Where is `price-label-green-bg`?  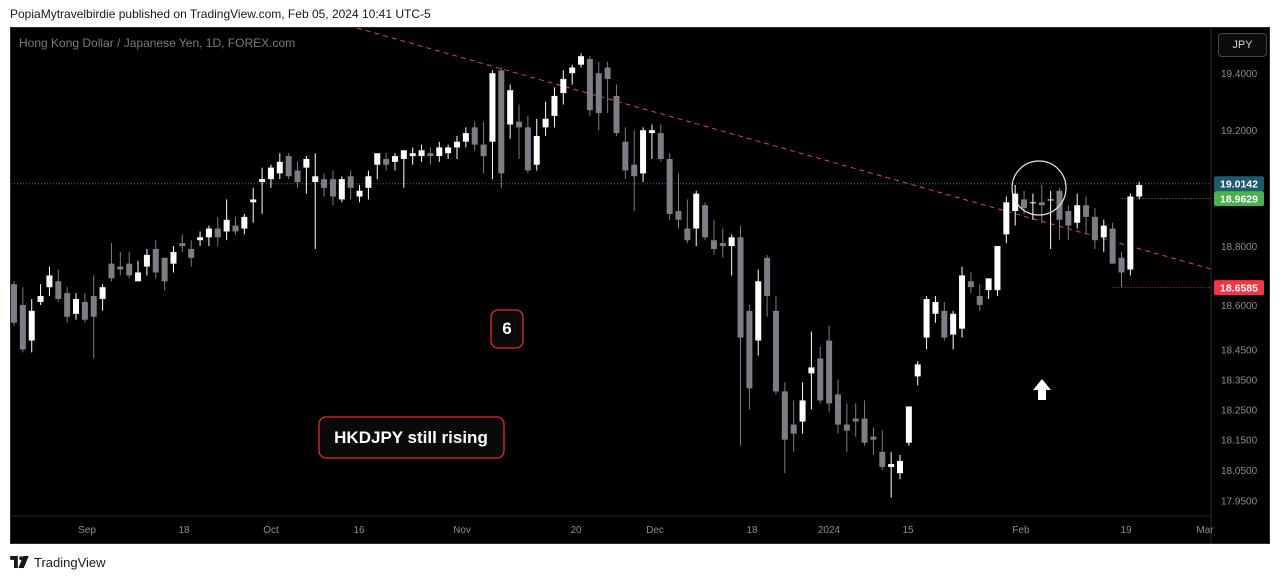
price-label-green-bg is located at coordinates (1239, 199).